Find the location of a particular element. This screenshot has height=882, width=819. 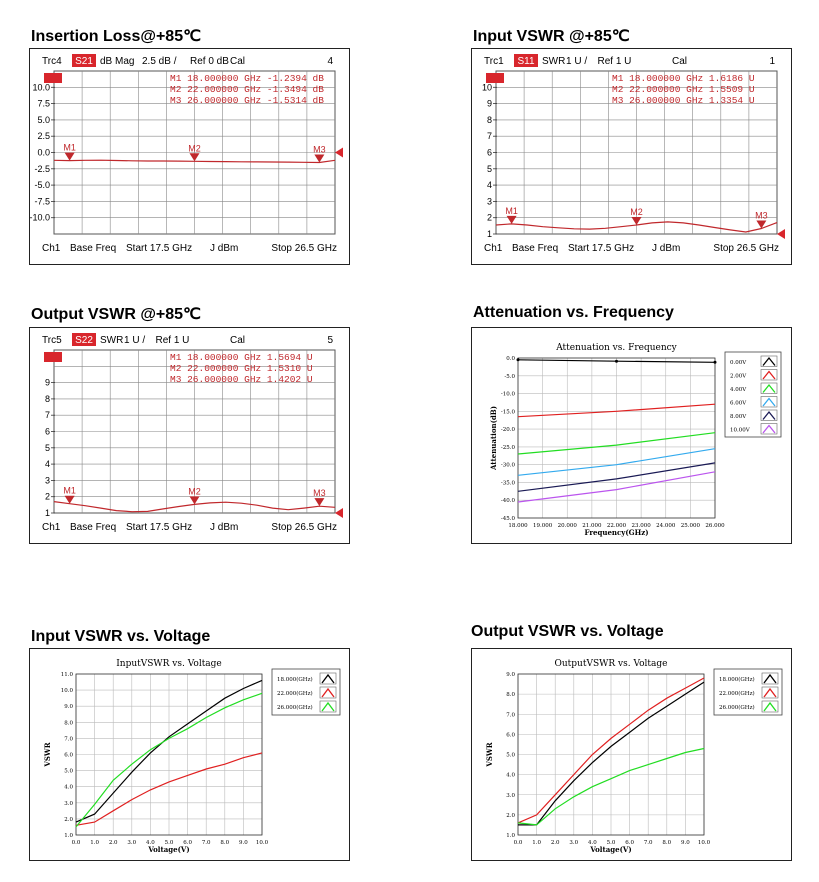

x-tick-label: 26.000 is located at coordinates (715, 526).